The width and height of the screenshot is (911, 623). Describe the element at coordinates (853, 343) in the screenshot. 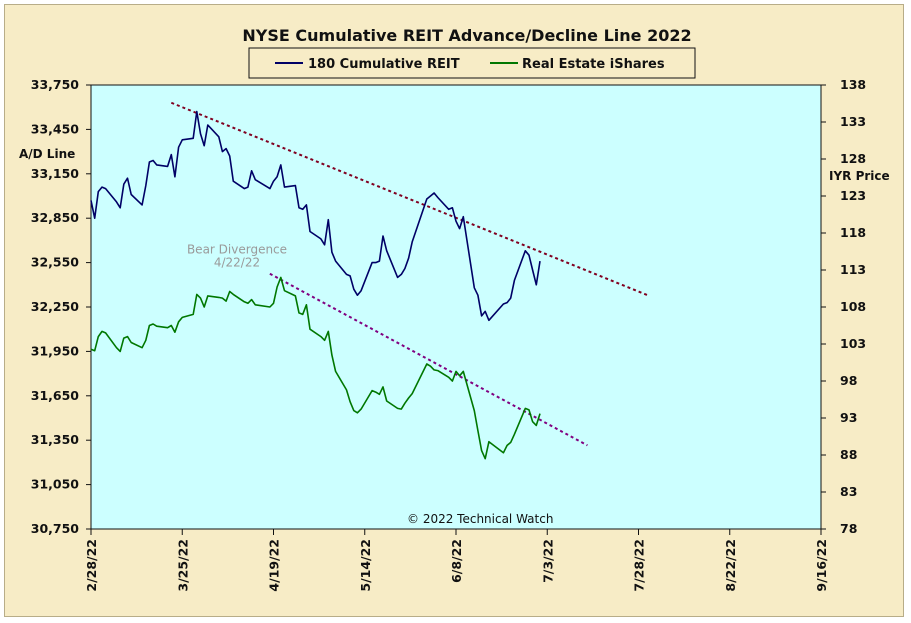

I see `right-tick-label: 103` at that location.